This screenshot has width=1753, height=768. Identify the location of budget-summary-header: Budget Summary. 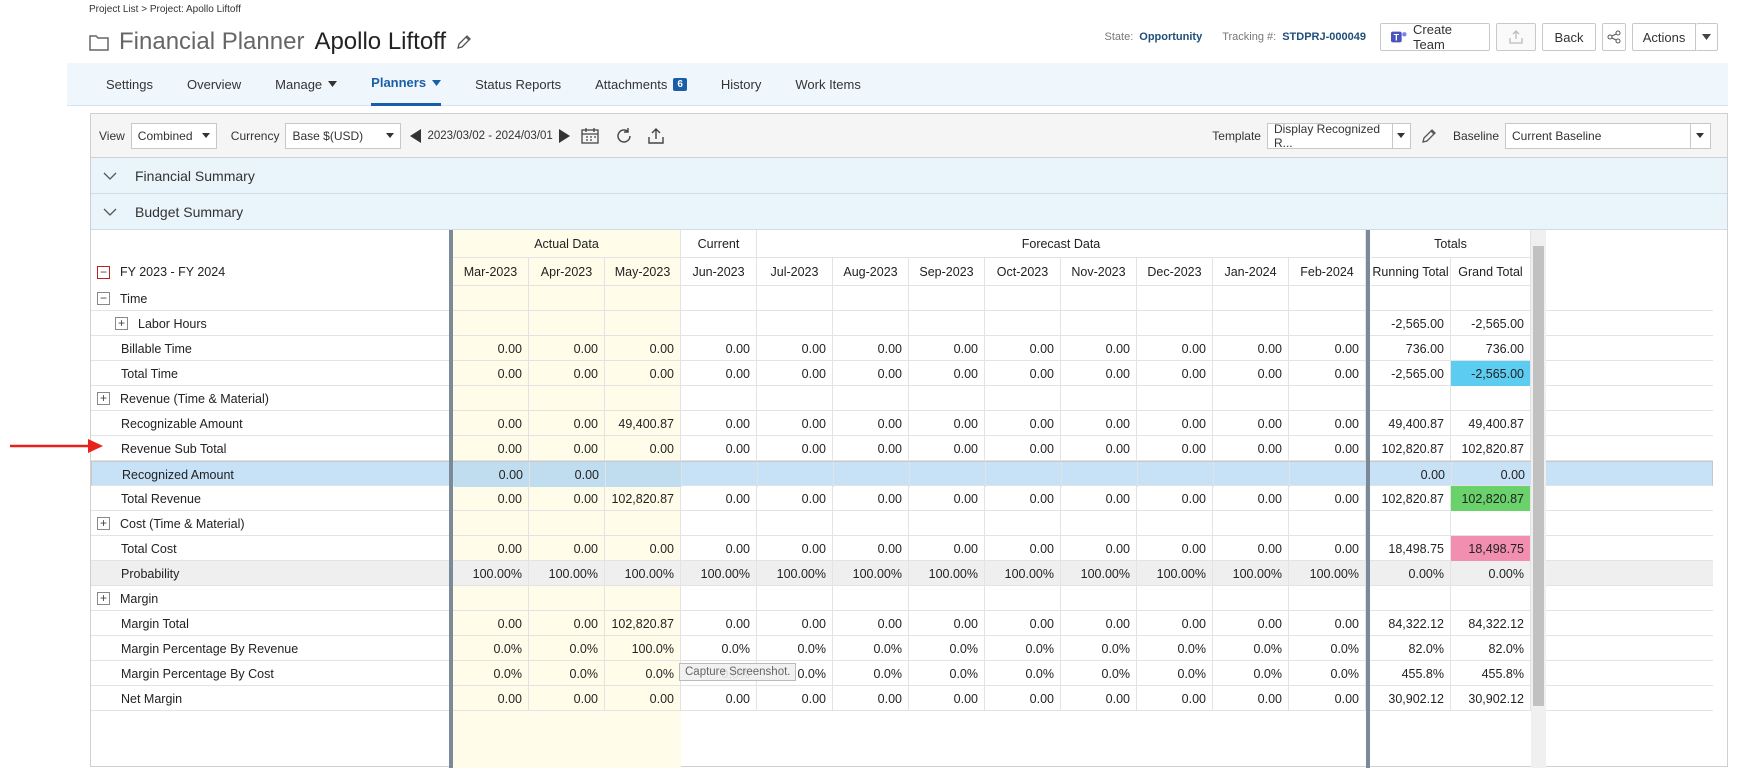
(909, 212).